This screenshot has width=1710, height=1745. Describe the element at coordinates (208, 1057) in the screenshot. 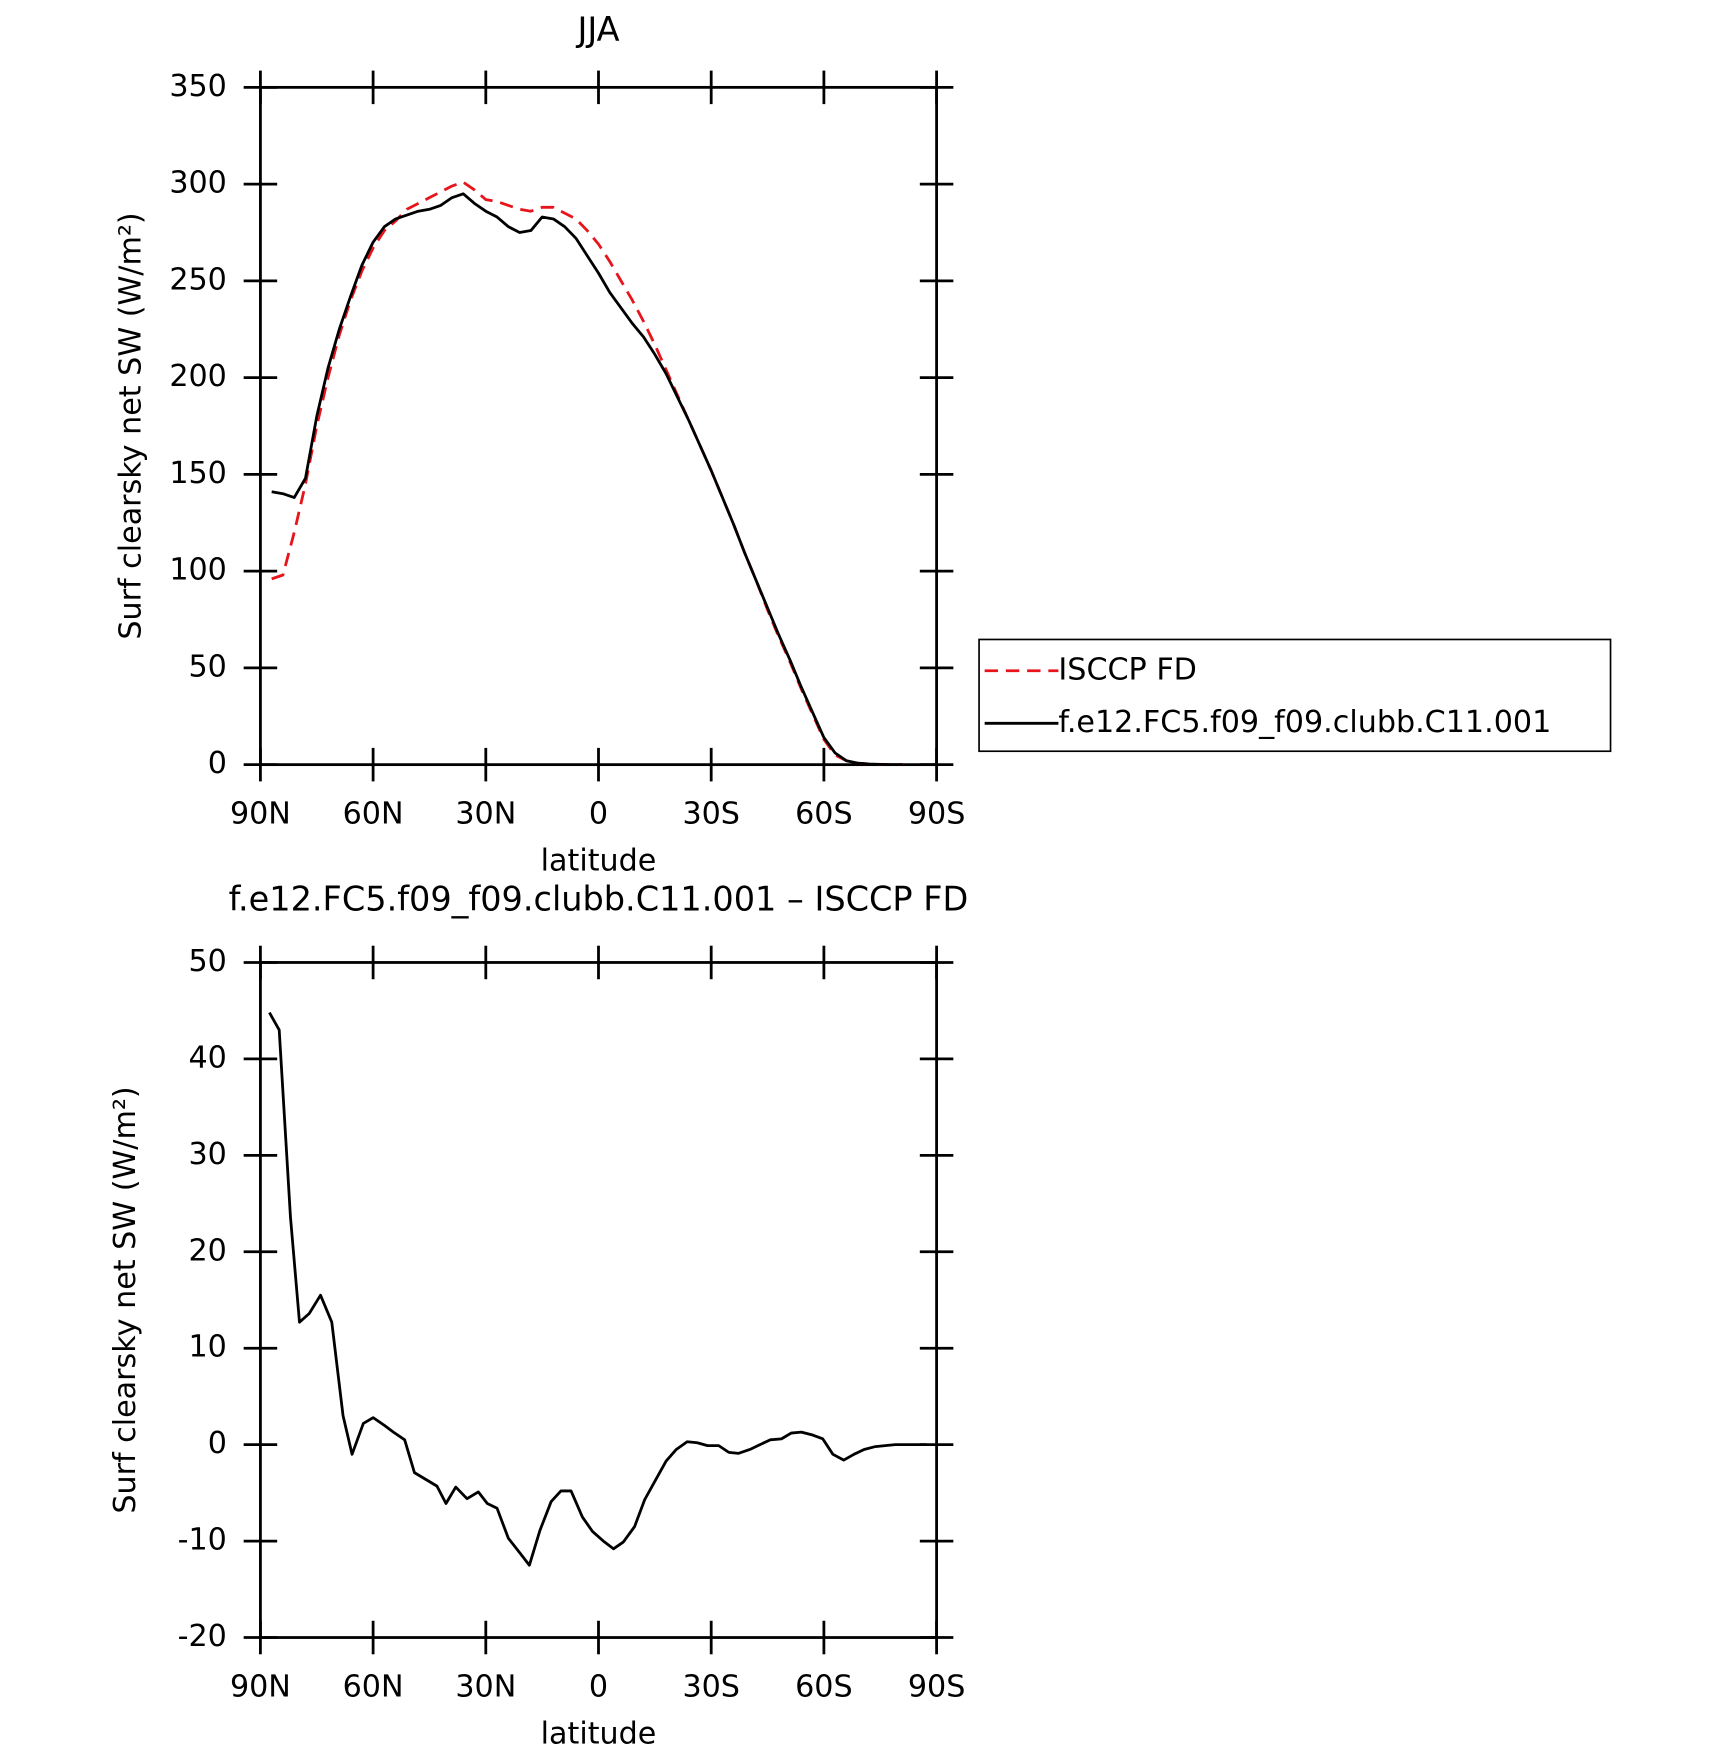

I see `y-tick-label: 40` at that location.